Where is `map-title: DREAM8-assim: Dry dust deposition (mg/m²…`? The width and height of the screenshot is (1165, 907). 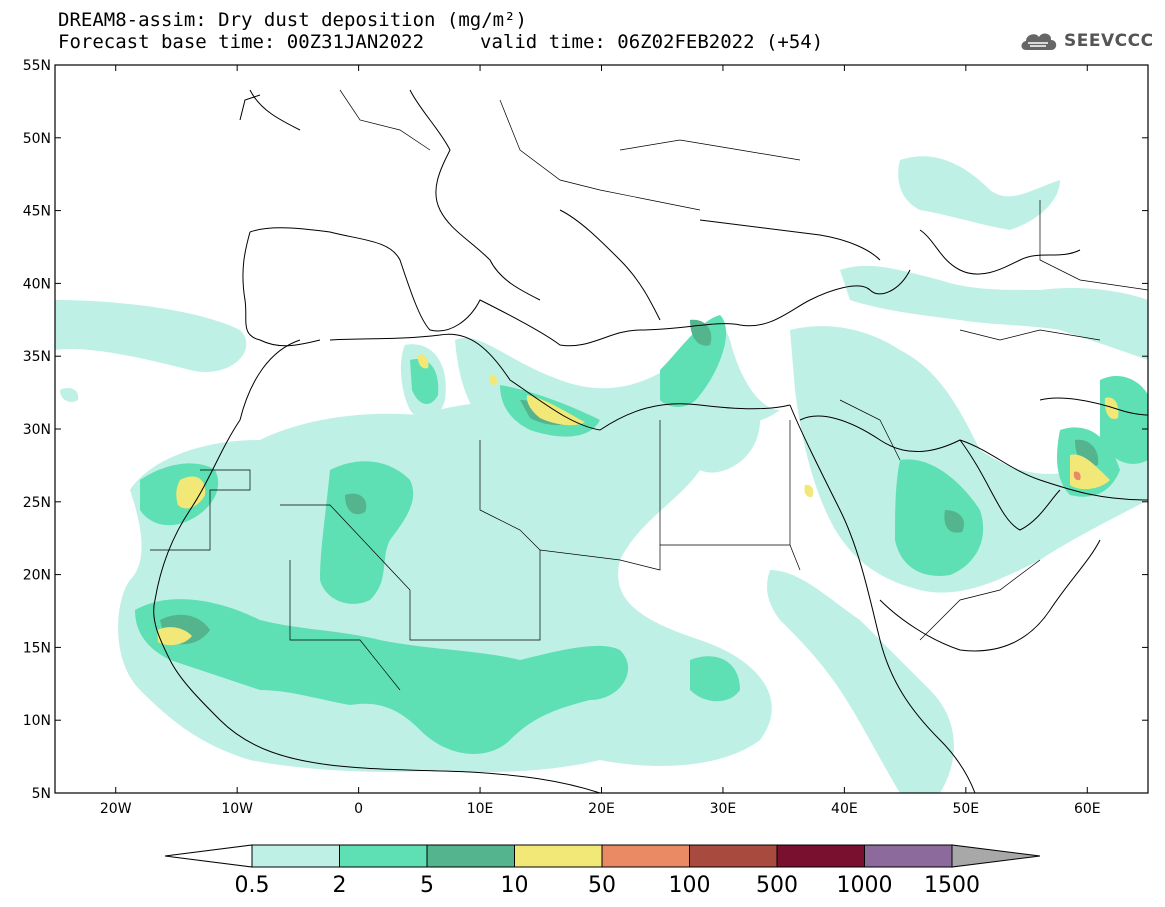 map-title: DREAM8-assim: Dry dust deposition (mg/m²… is located at coordinates (292, 20).